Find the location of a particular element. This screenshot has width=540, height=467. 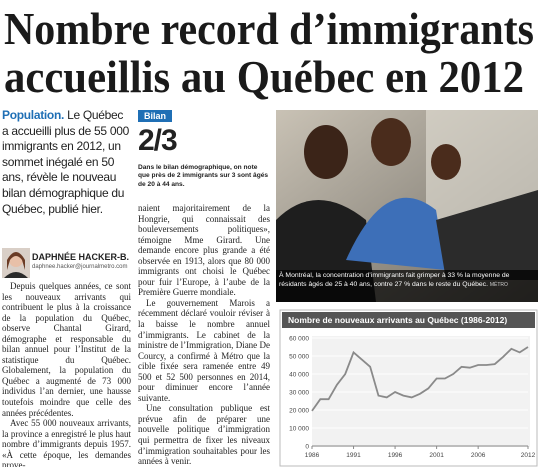

sidebar-figure: 2/3 is located at coordinates (158, 140).